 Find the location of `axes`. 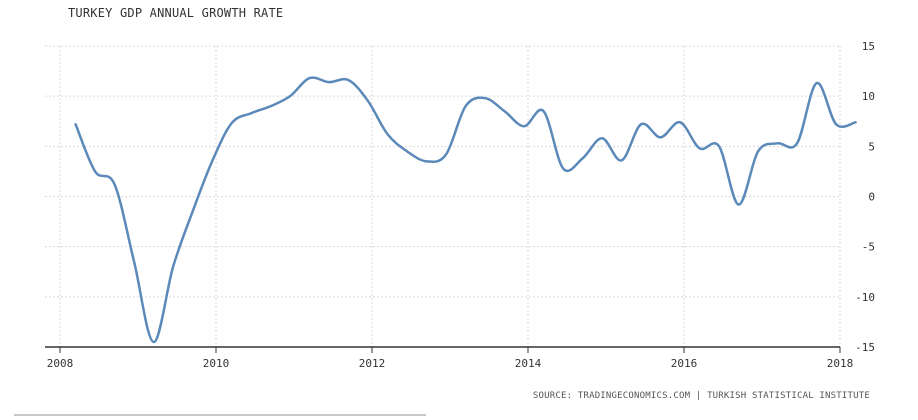

axes is located at coordinates (443, 349).